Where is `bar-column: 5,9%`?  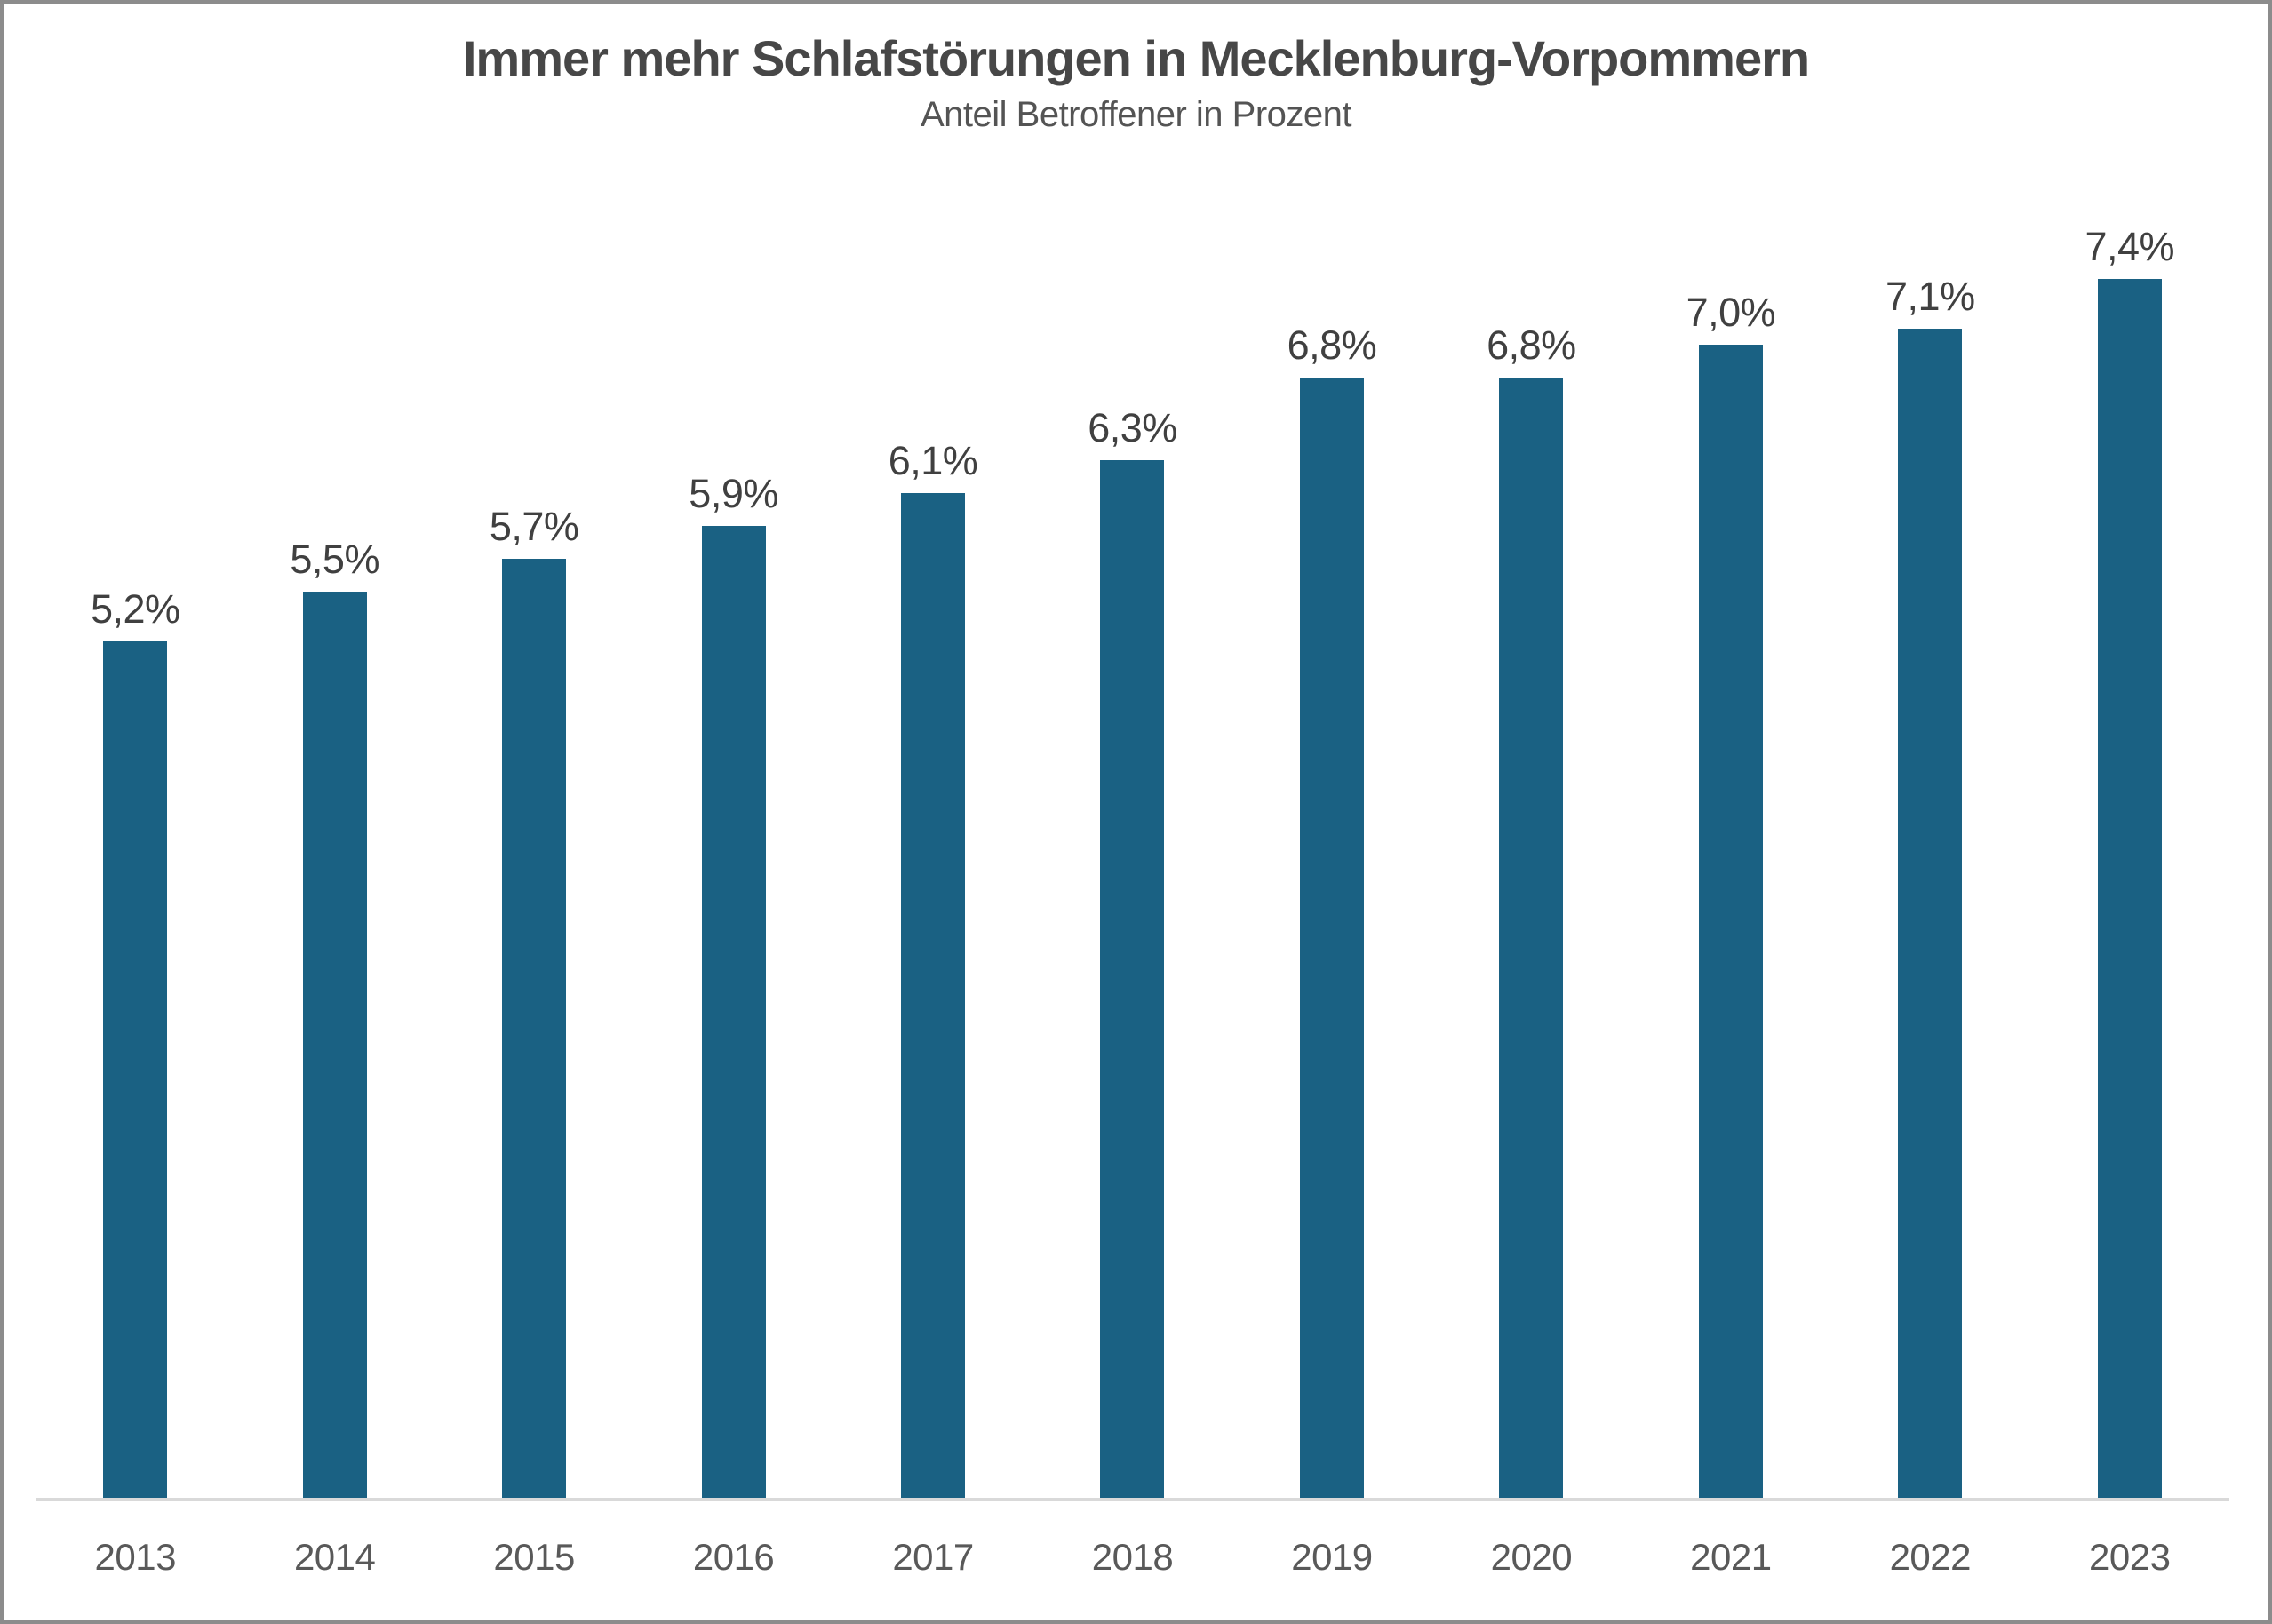
bar-column: 5,9% is located at coordinates (733, 817).